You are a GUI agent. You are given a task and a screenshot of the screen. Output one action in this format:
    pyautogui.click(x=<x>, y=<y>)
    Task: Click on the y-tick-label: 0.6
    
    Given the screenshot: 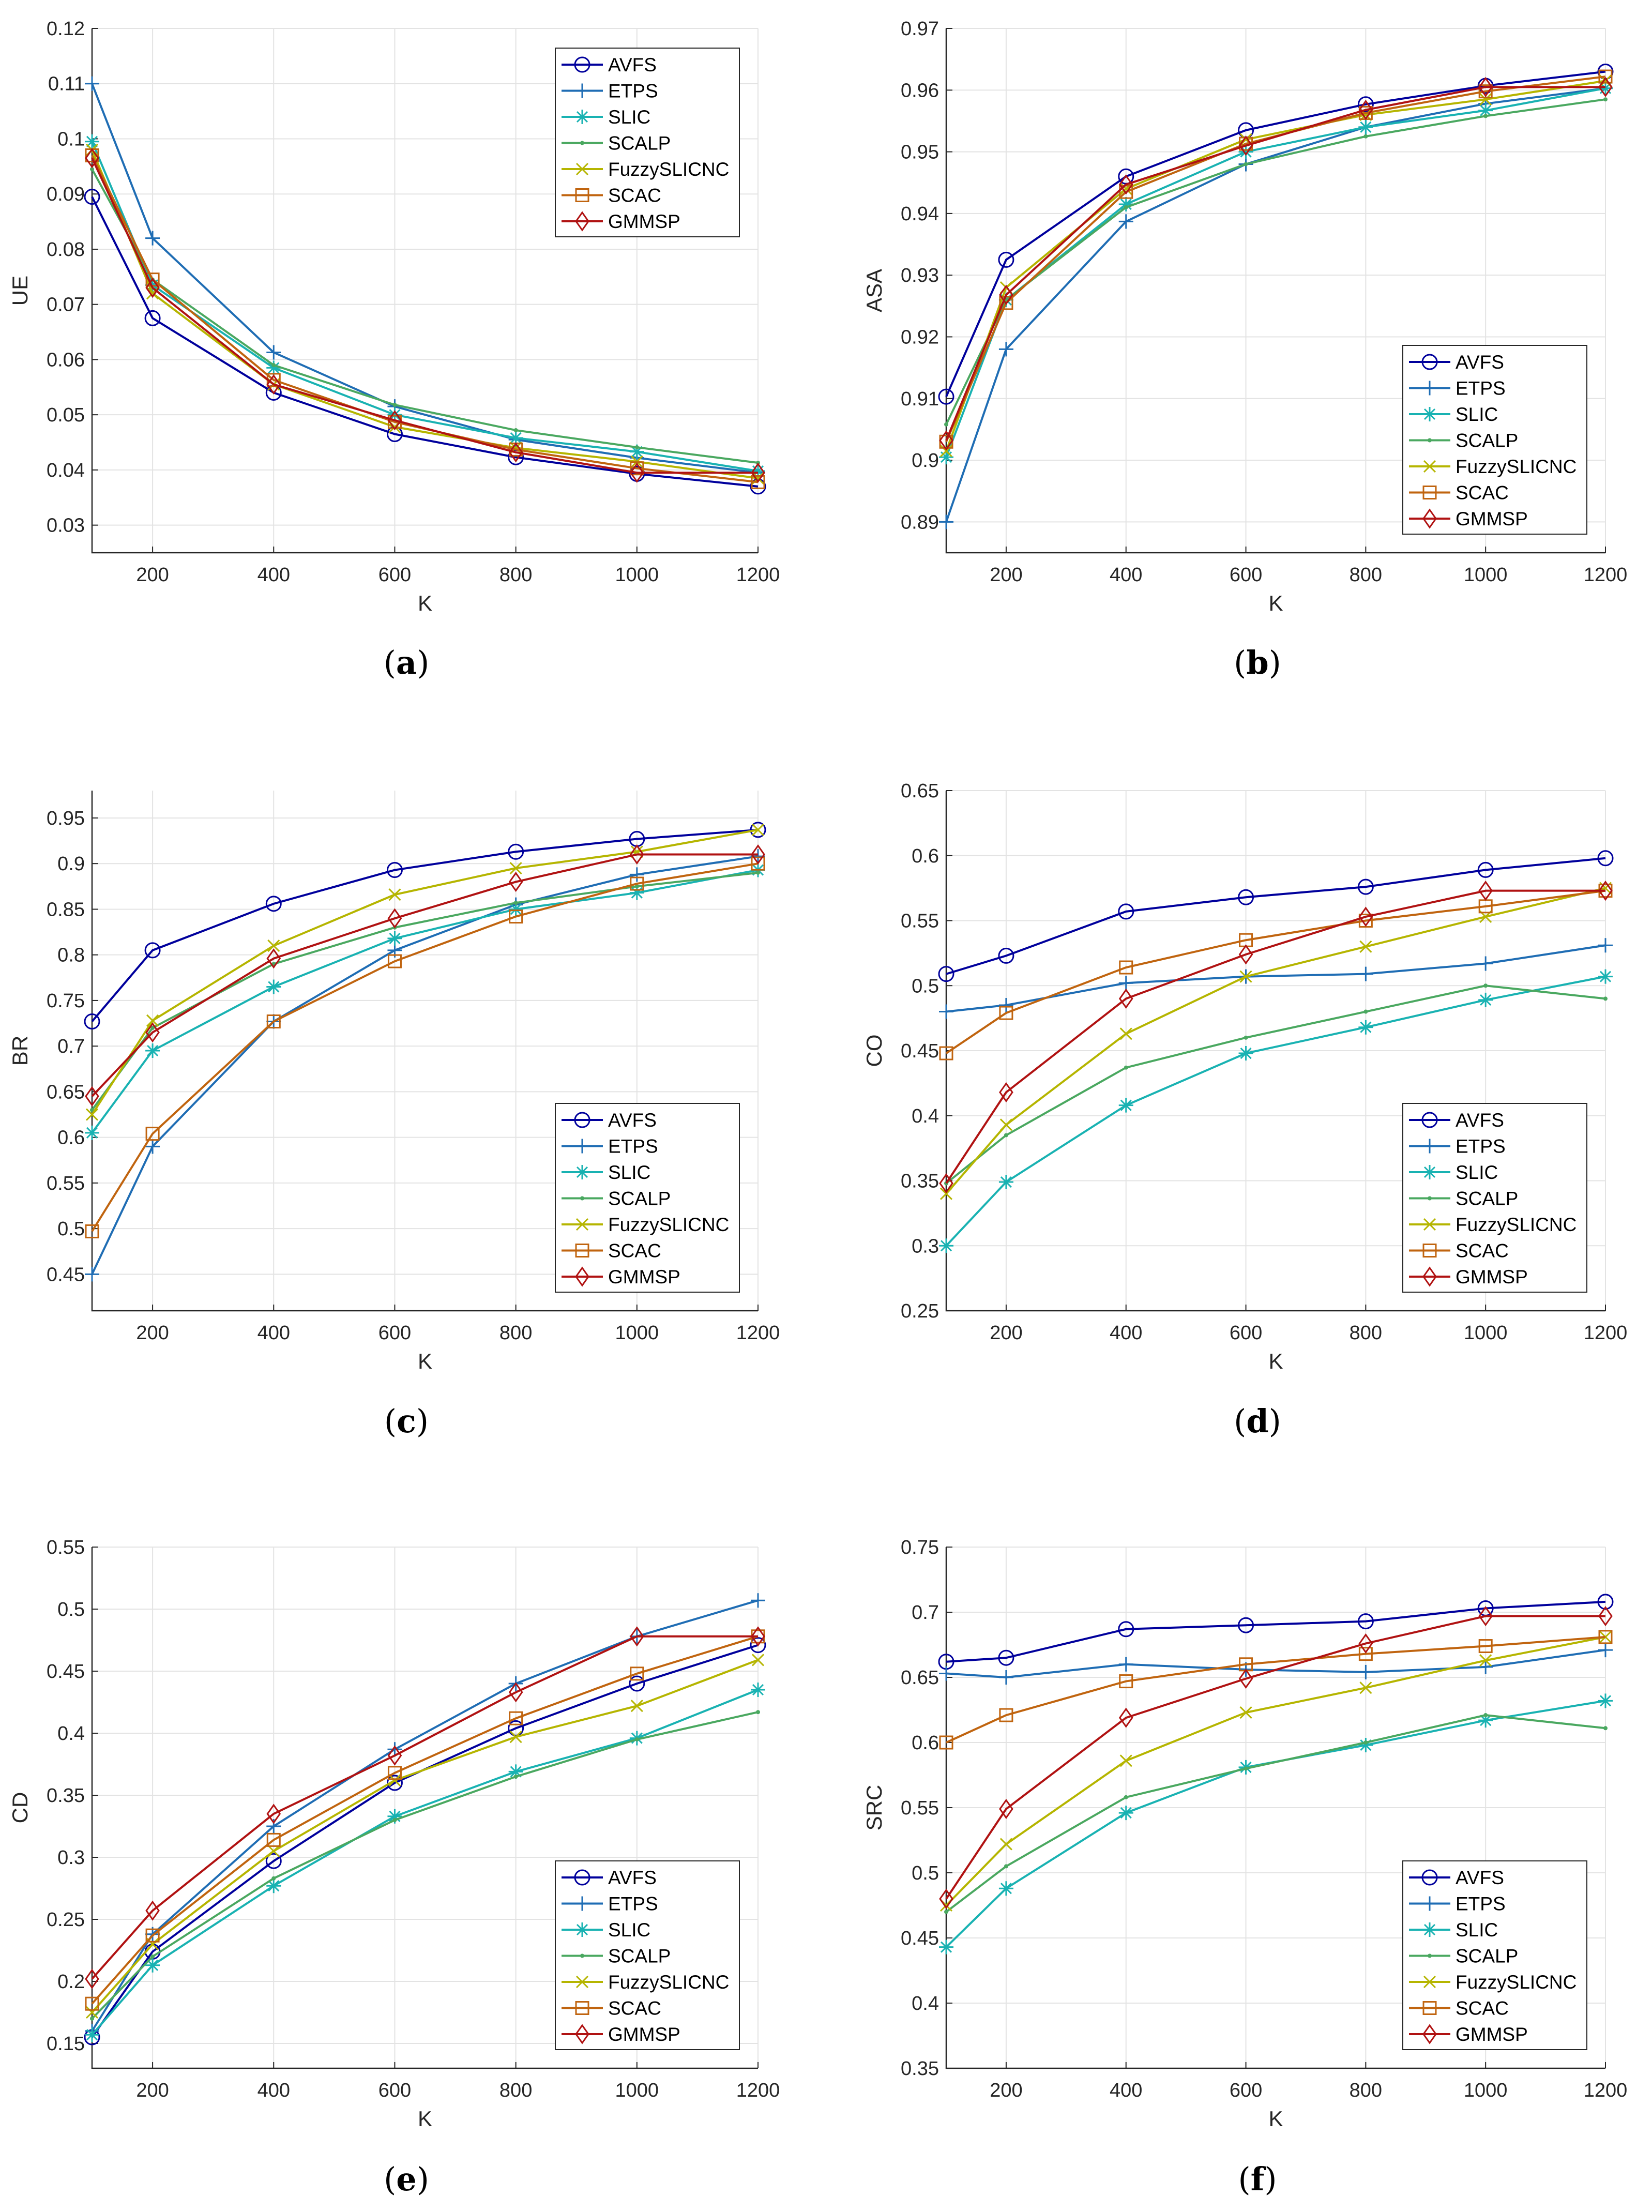 What is the action you would take?
    pyautogui.click(x=925, y=856)
    